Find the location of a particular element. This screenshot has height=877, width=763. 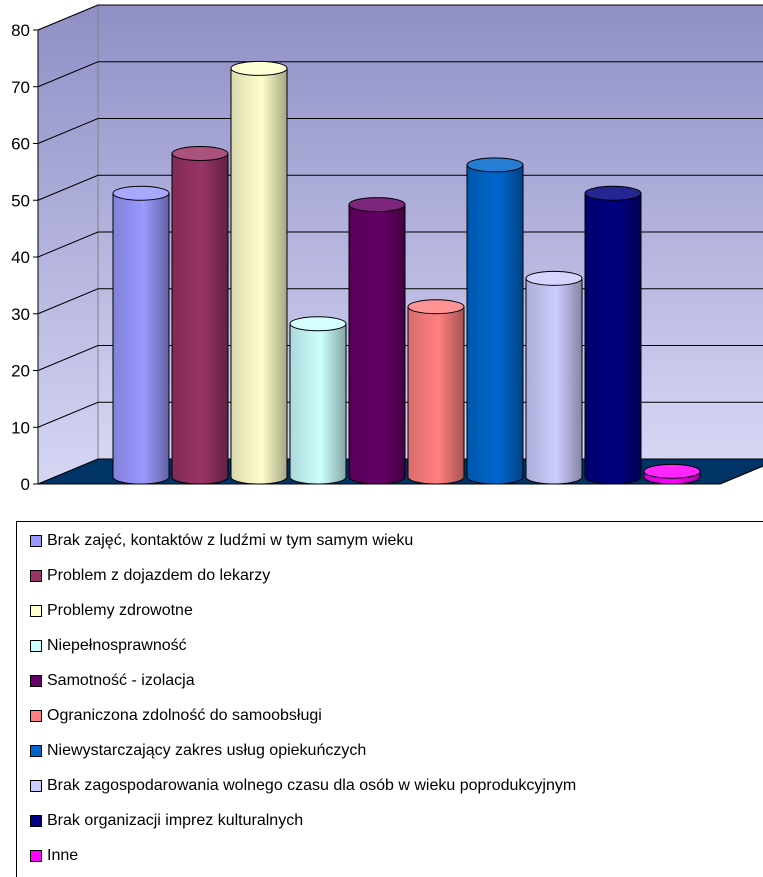

legend-item: Inne is located at coordinates (54, 856).